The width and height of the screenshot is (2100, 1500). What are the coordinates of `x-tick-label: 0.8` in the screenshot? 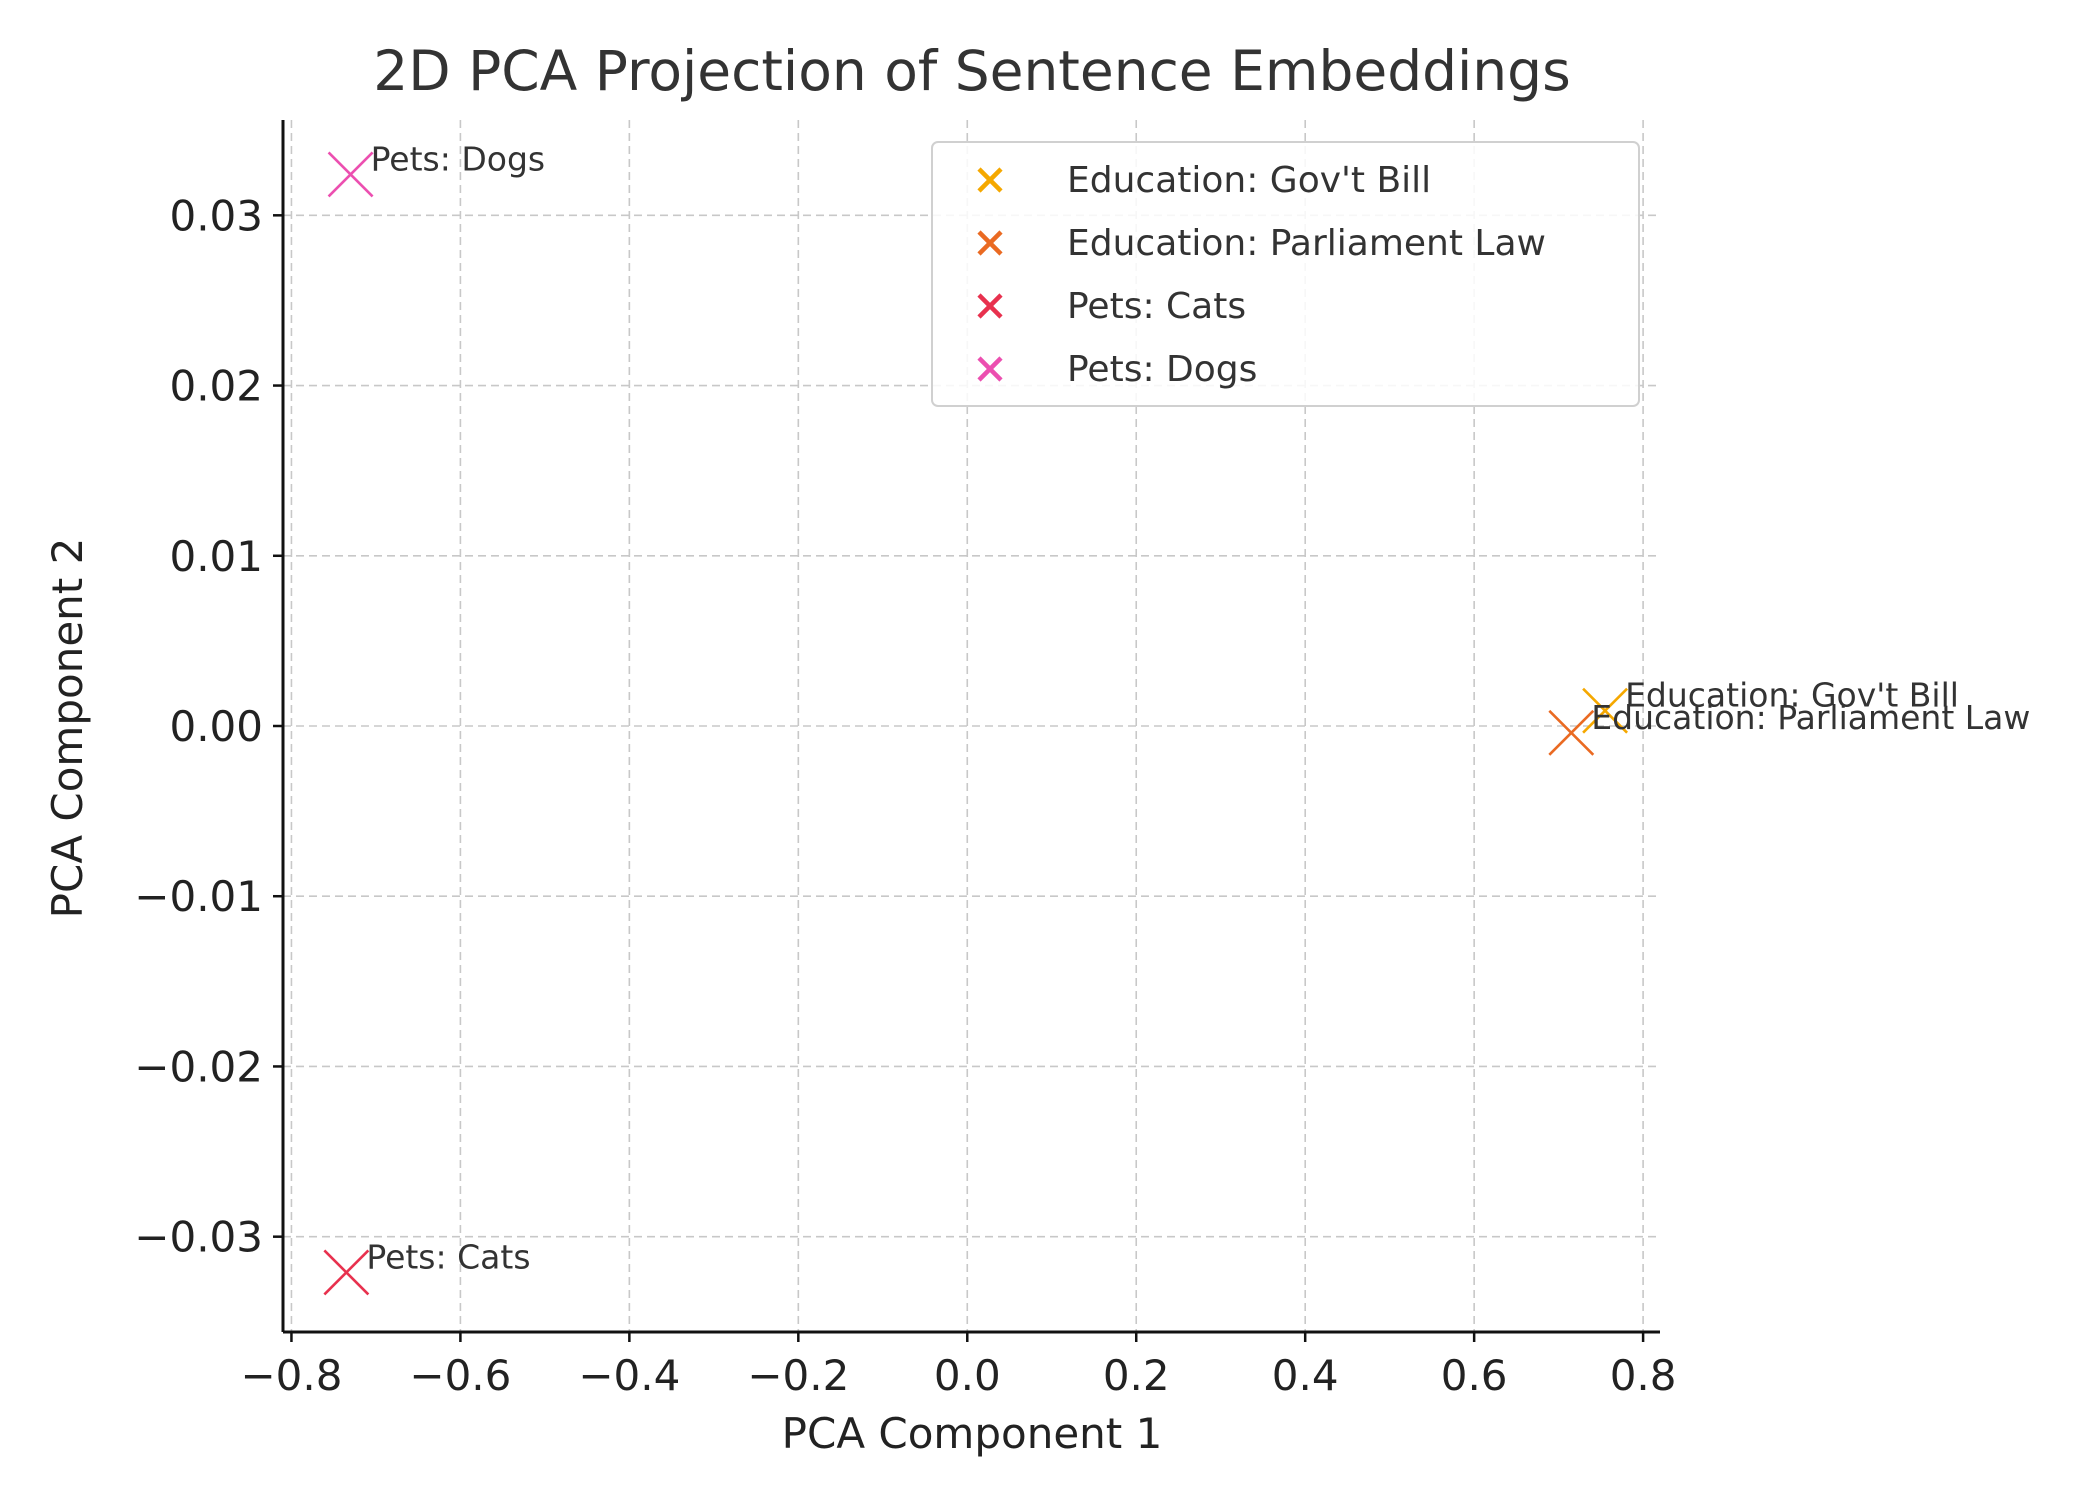 It's located at (1643, 1375).